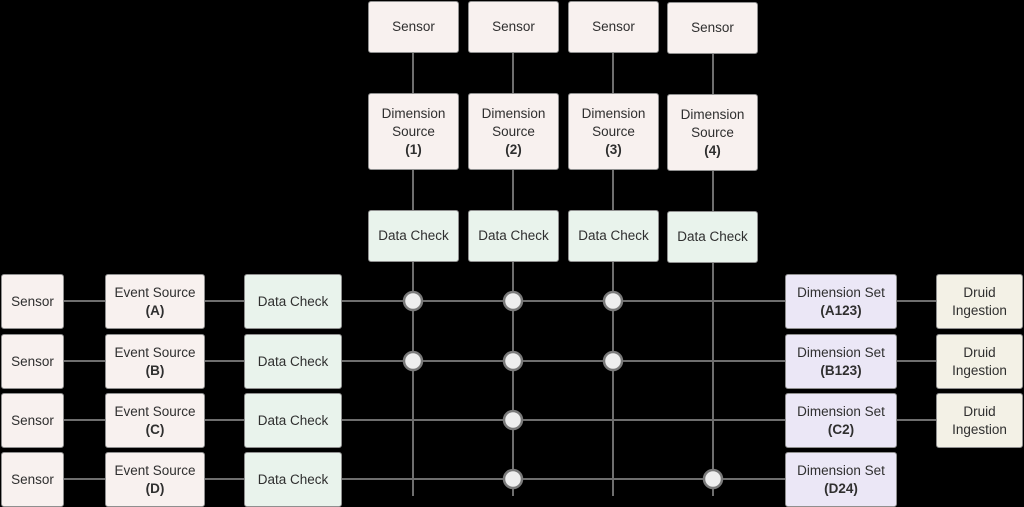  Describe the element at coordinates (841, 361) in the screenshot. I see `dimension-set-B123: Dimension Set (B123)` at that location.